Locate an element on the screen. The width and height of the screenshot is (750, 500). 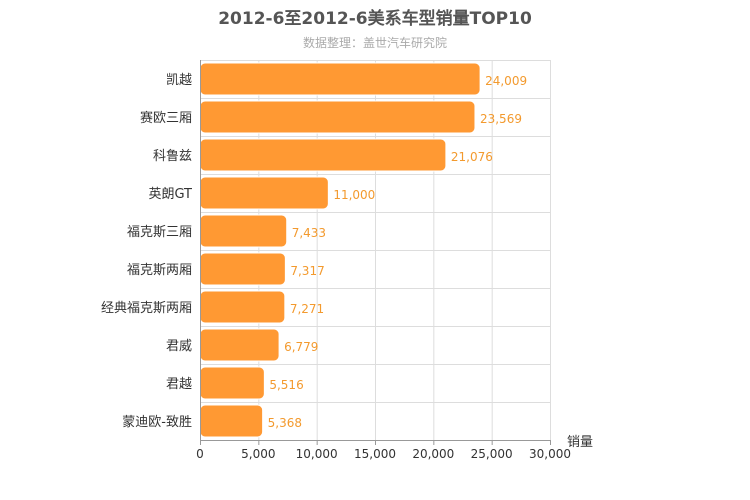
data-label: 7,433 is located at coordinates (309, 233).